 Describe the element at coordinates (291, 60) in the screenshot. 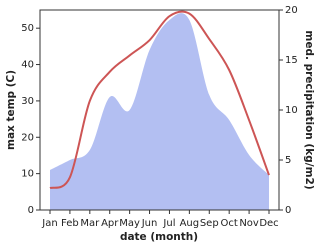

I see `y2-tick-label: 15` at that location.